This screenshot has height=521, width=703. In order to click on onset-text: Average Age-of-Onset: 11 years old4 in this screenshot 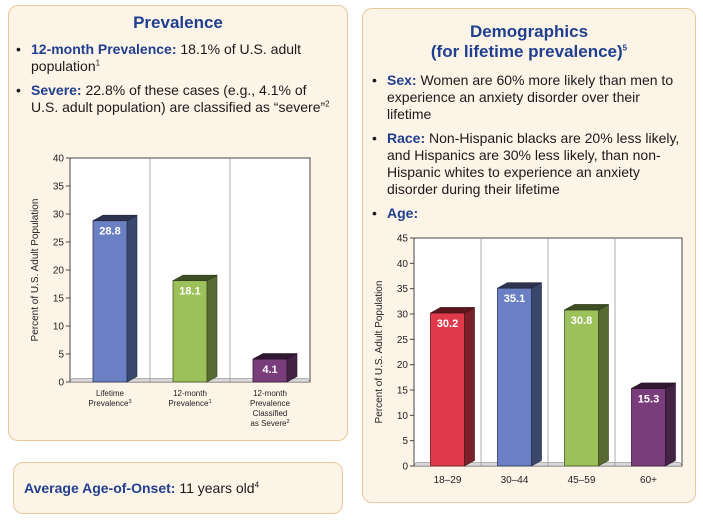, I will do `click(141, 488)`.